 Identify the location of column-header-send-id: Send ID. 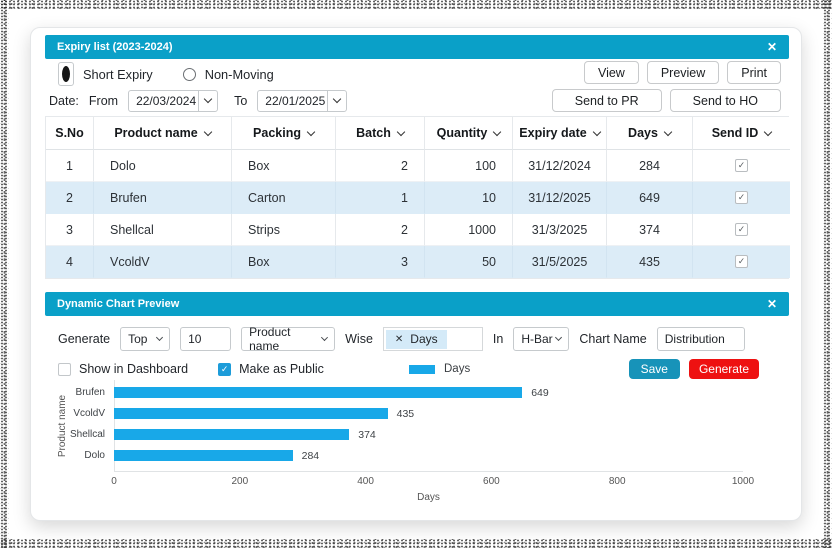
(741, 133).